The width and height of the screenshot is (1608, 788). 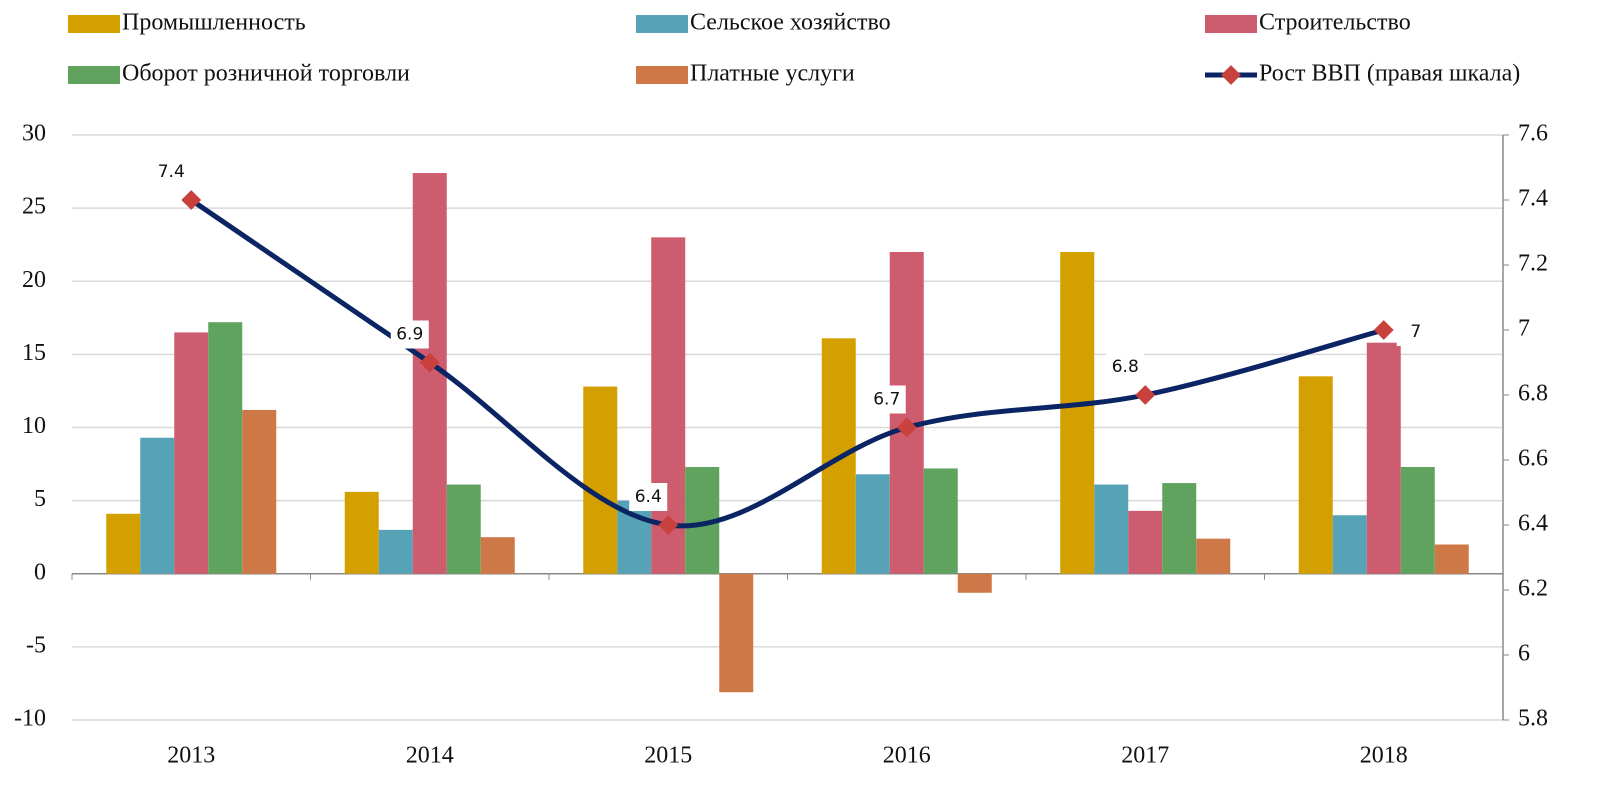 I want to click on legend-label: Промышленность, so click(x=214, y=23).